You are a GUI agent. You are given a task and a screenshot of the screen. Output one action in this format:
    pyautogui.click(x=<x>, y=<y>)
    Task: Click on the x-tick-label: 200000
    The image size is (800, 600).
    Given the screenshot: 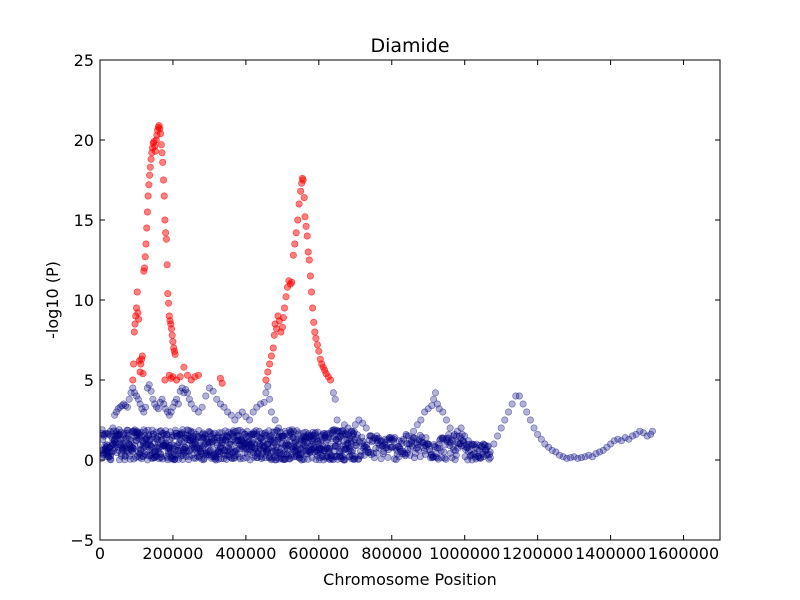 What is the action you would take?
    pyautogui.click(x=172, y=553)
    